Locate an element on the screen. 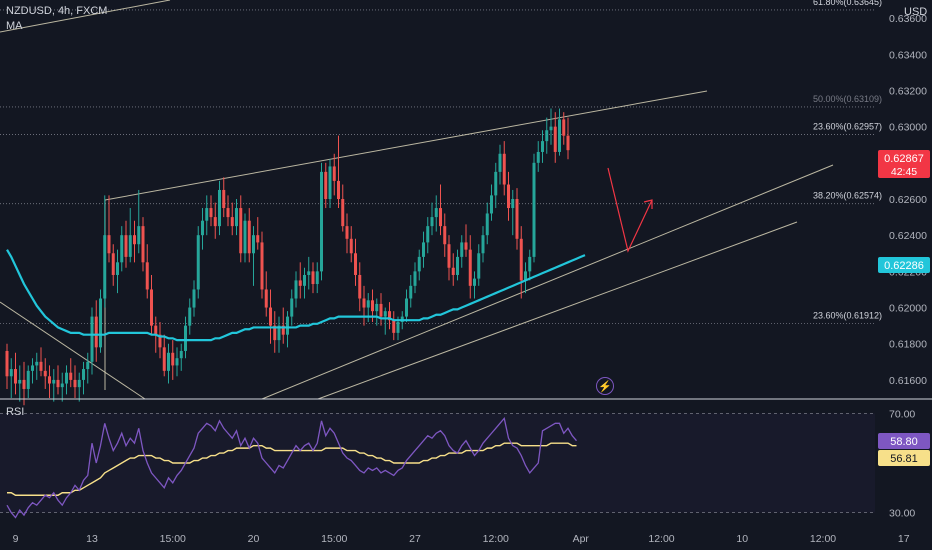 This screenshot has width=932, height=550. rsi-value: 58.80 is located at coordinates (904, 442).